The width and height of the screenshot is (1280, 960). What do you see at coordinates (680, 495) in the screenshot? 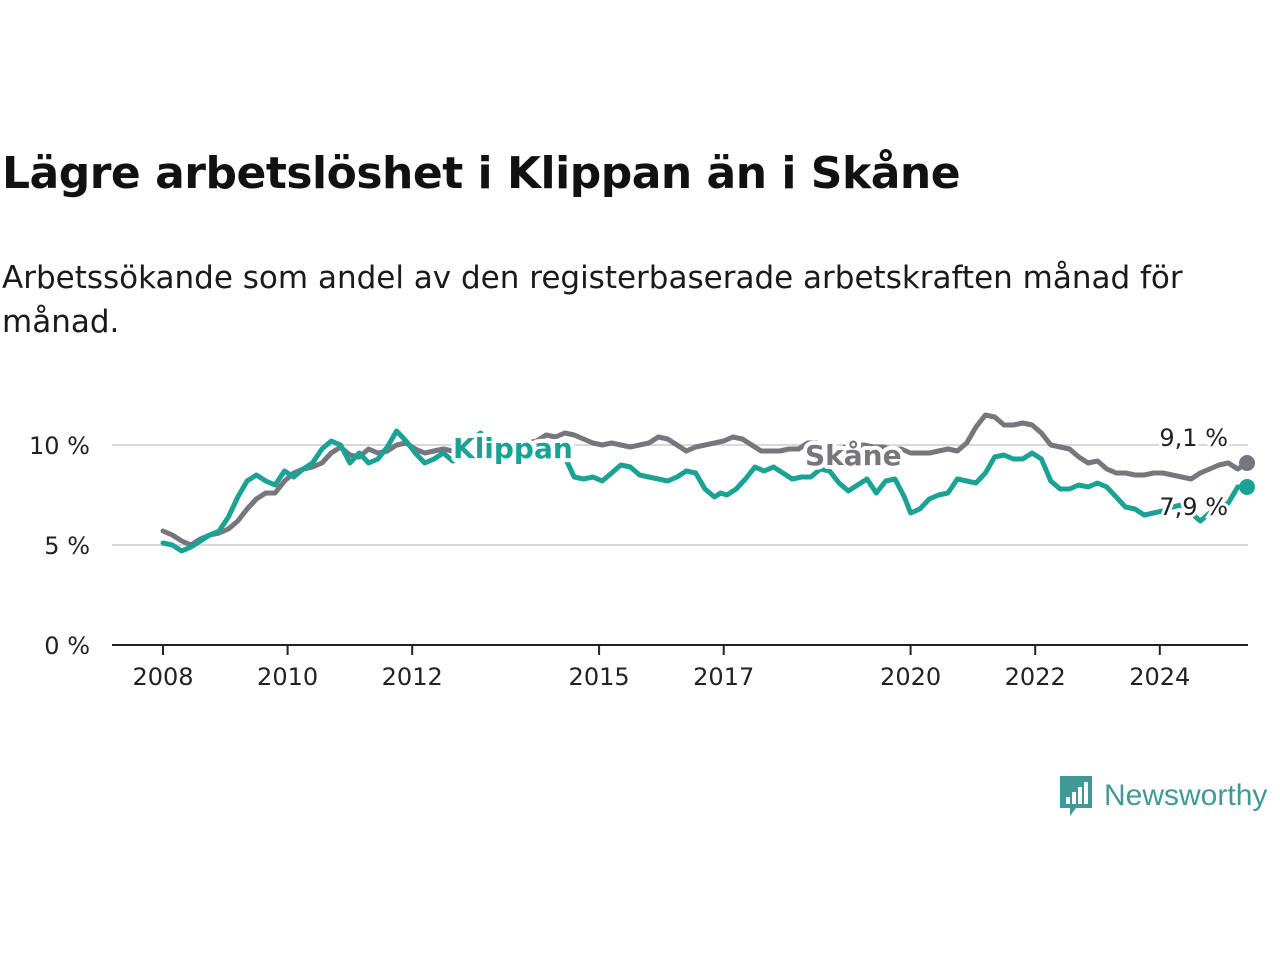
I see `gridlines` at bounding box center [680, 495].